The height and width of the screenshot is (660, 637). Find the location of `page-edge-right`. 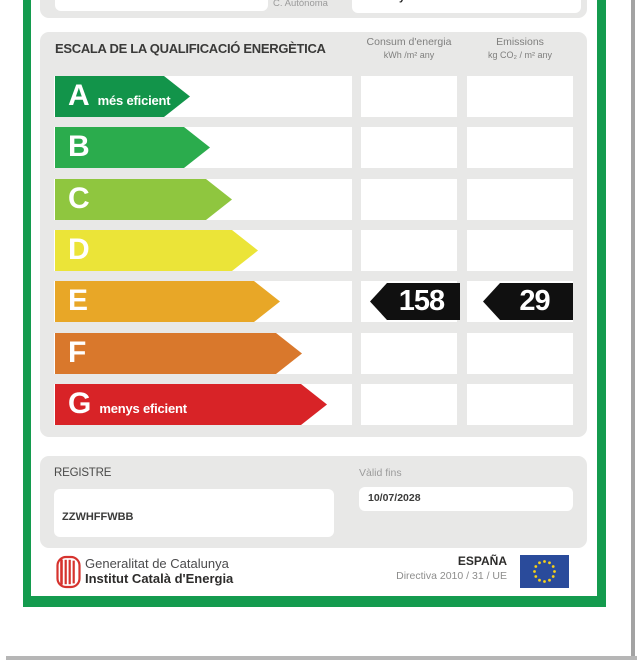

page-edge-right is located at coordinates (633, 328).